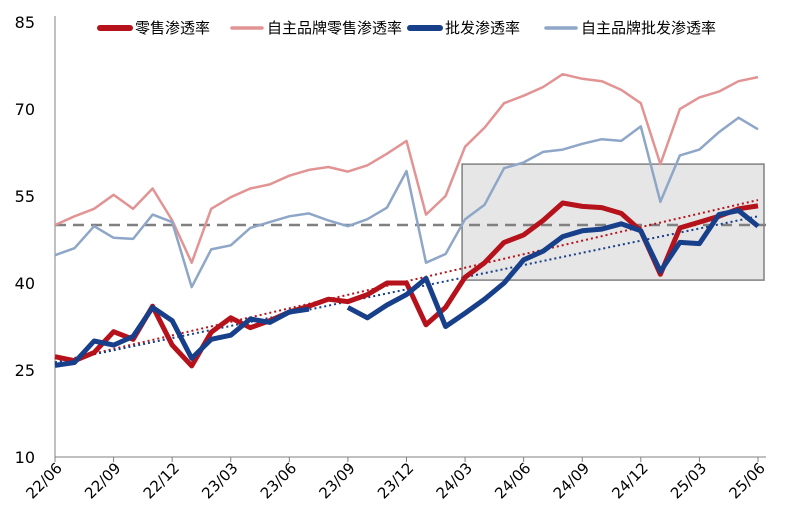 The width and height of the screenshot is (797, 532). What do you see at coordinates (648, 28) in the screenshot?
I see `legend-label: 自主品牌批发渗透率` at bounding box center [648, 28].